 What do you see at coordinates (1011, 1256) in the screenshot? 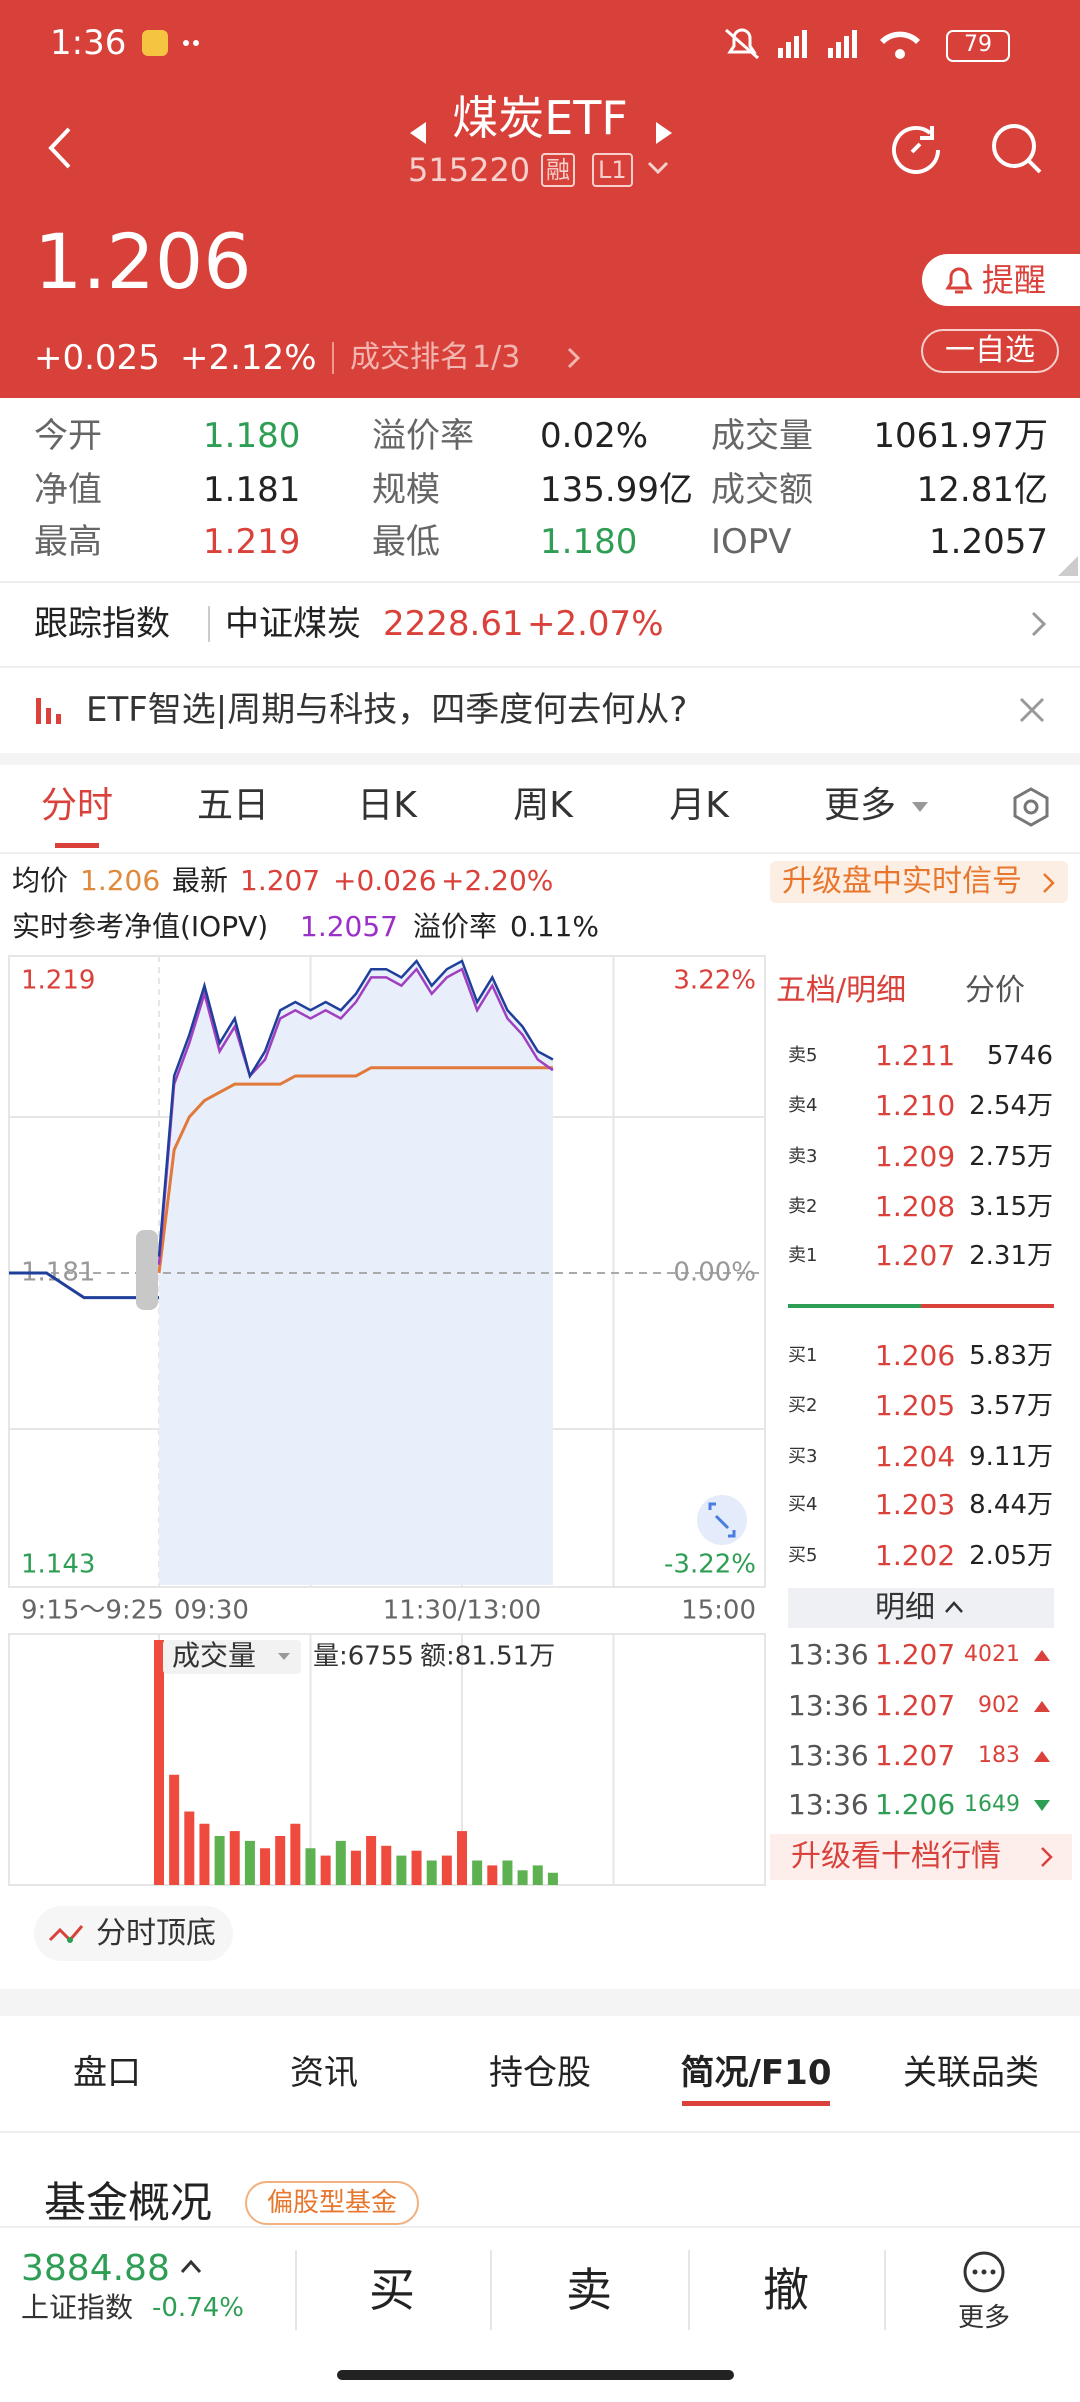
I see `book-volume: 2.31万` at bounding box center [1011, 1256].